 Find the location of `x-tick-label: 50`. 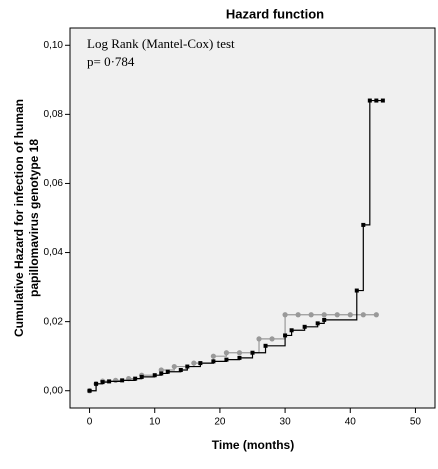

x-tick-label: 50 is located at coordinates (416, 422).